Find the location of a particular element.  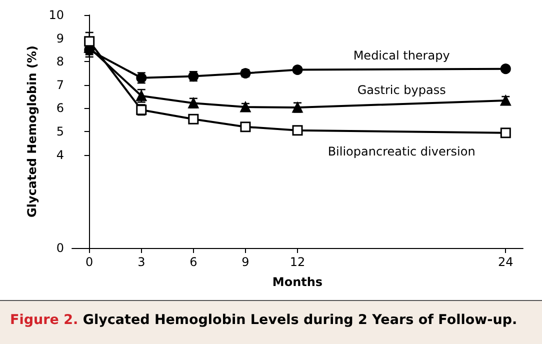

x-tick-label: 12 is located at coordinates (298, 262).